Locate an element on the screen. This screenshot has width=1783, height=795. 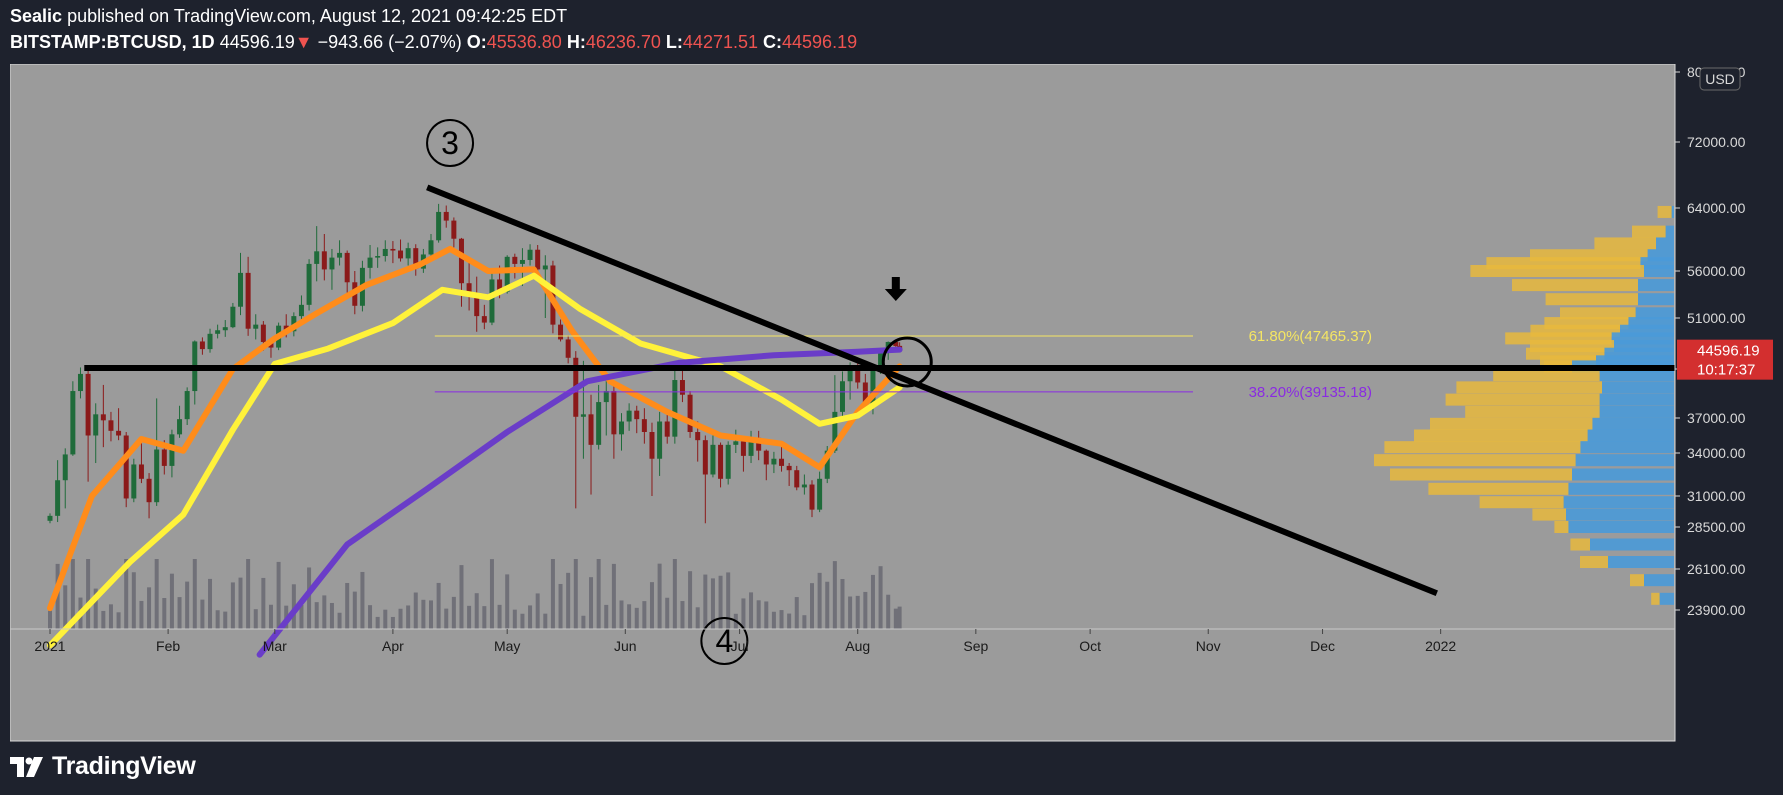
fib-level-label: 38.20%(39135.18) is located at coordinates (1310, 392).